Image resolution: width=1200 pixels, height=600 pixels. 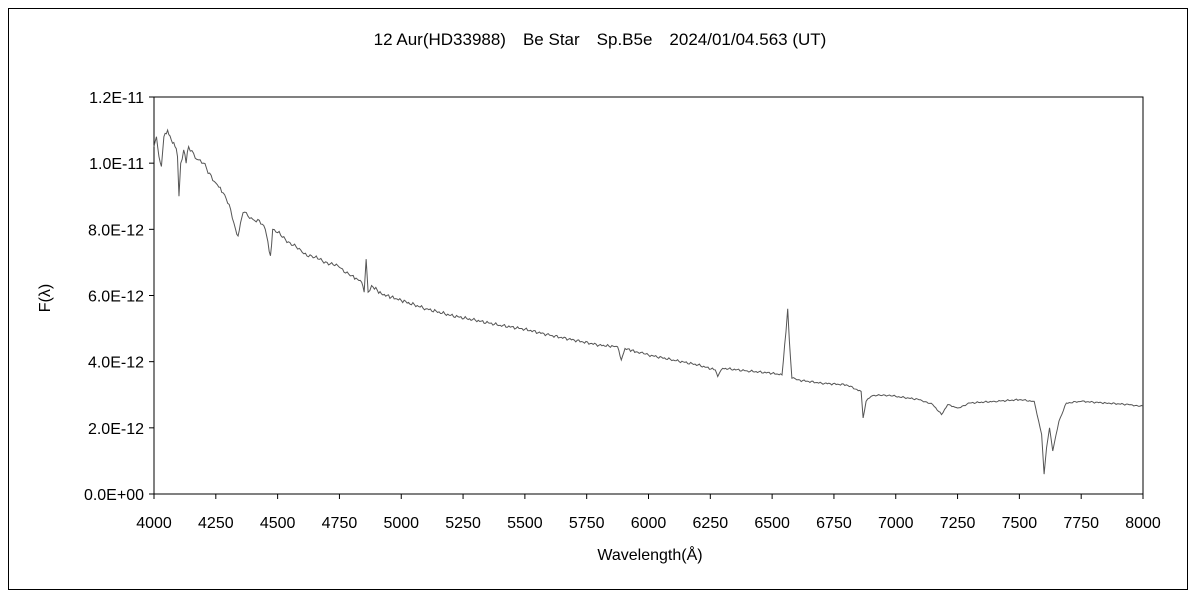 I want to click on y-tick-label: 4.0E-12, so click(x=116, y=363).